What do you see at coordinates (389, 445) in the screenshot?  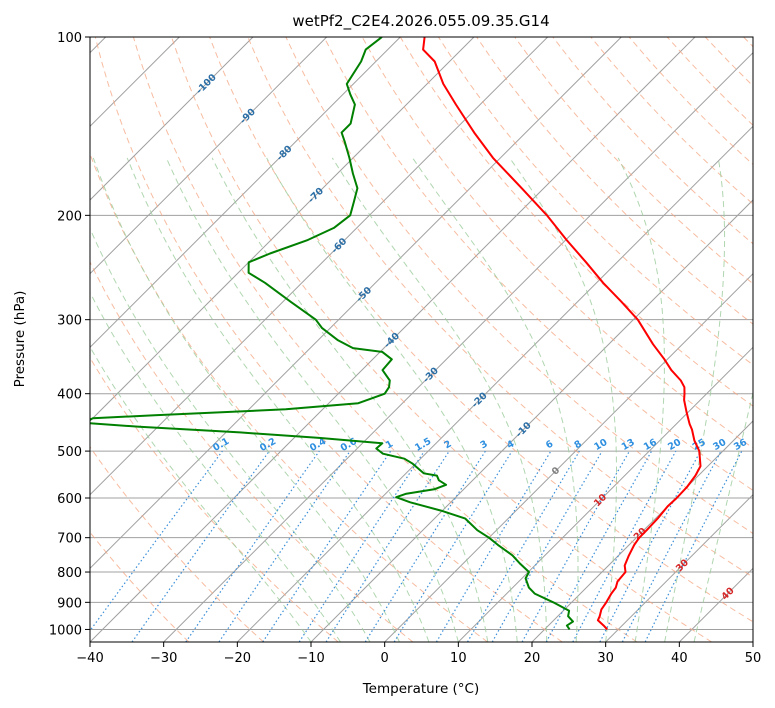 I see `mixing-ratio-label: 1` at bounding box center [389, 445].